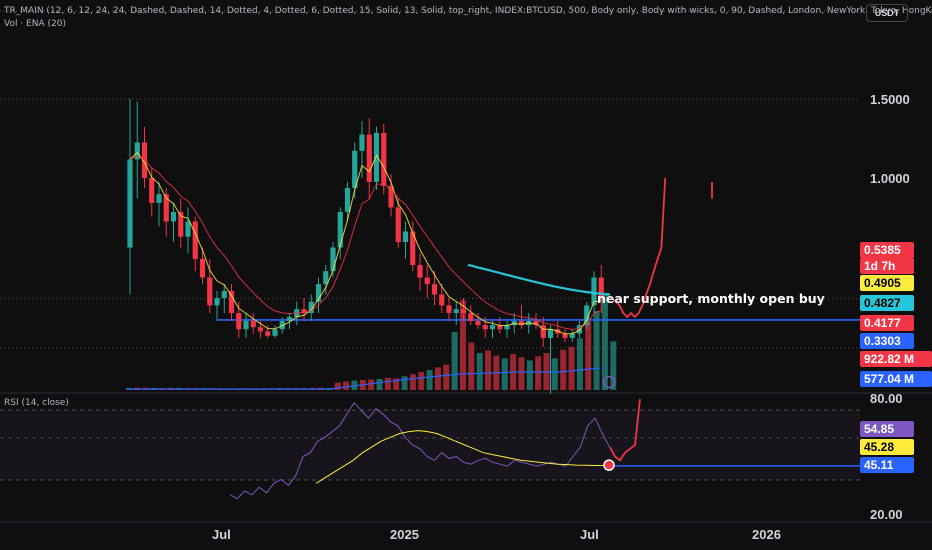  Describe the element at coordinates (887, 429) in the screenshot. I see `rsi-tag: 54.85` at that location.